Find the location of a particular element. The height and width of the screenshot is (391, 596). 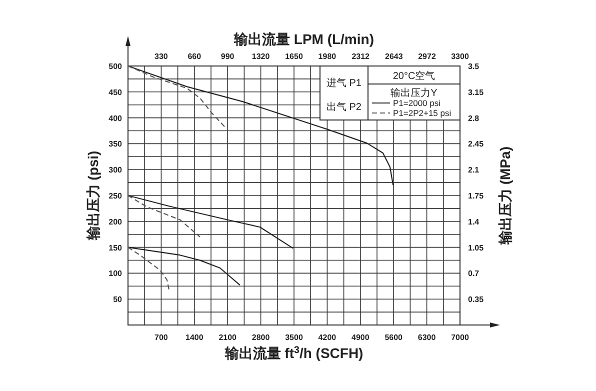

x-tick-label: 3500 is located at coordinates (294, 337).